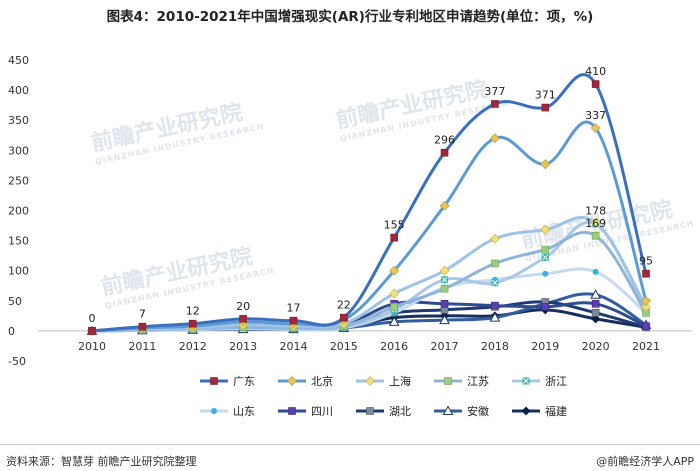  I want to click on y-tick-label: 450, so click(18, 60).